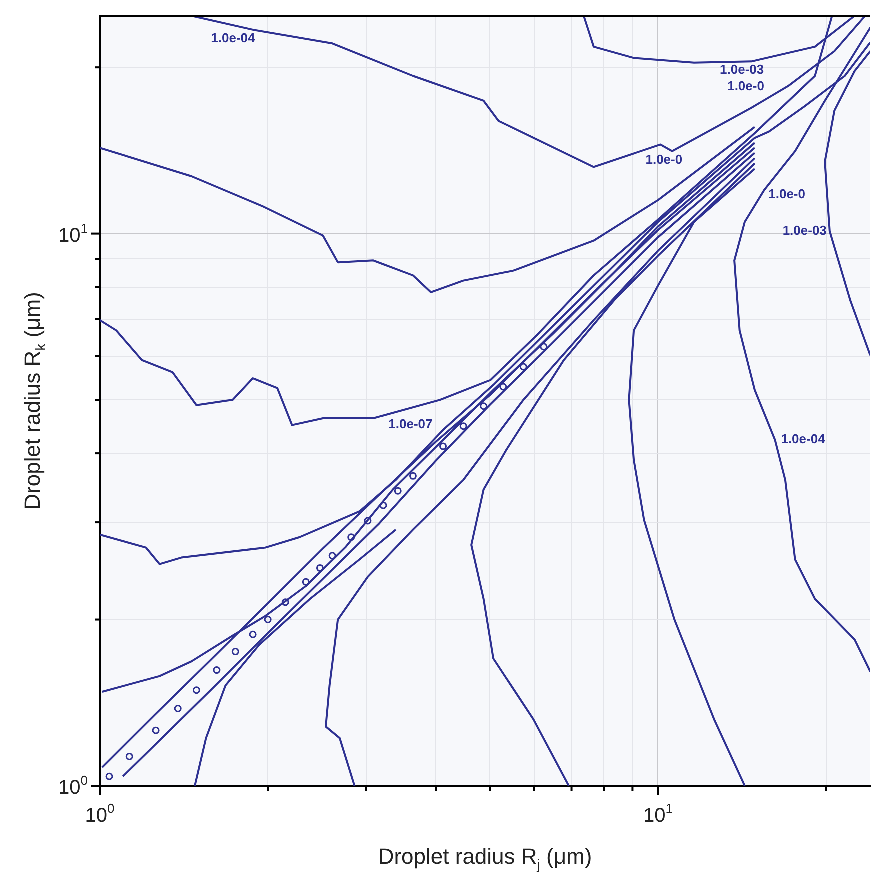  Describe the element at coordinates (34, 401) in the screenshot. I see `y-axis-title: Droplet radius Rk (μm)` at that location.